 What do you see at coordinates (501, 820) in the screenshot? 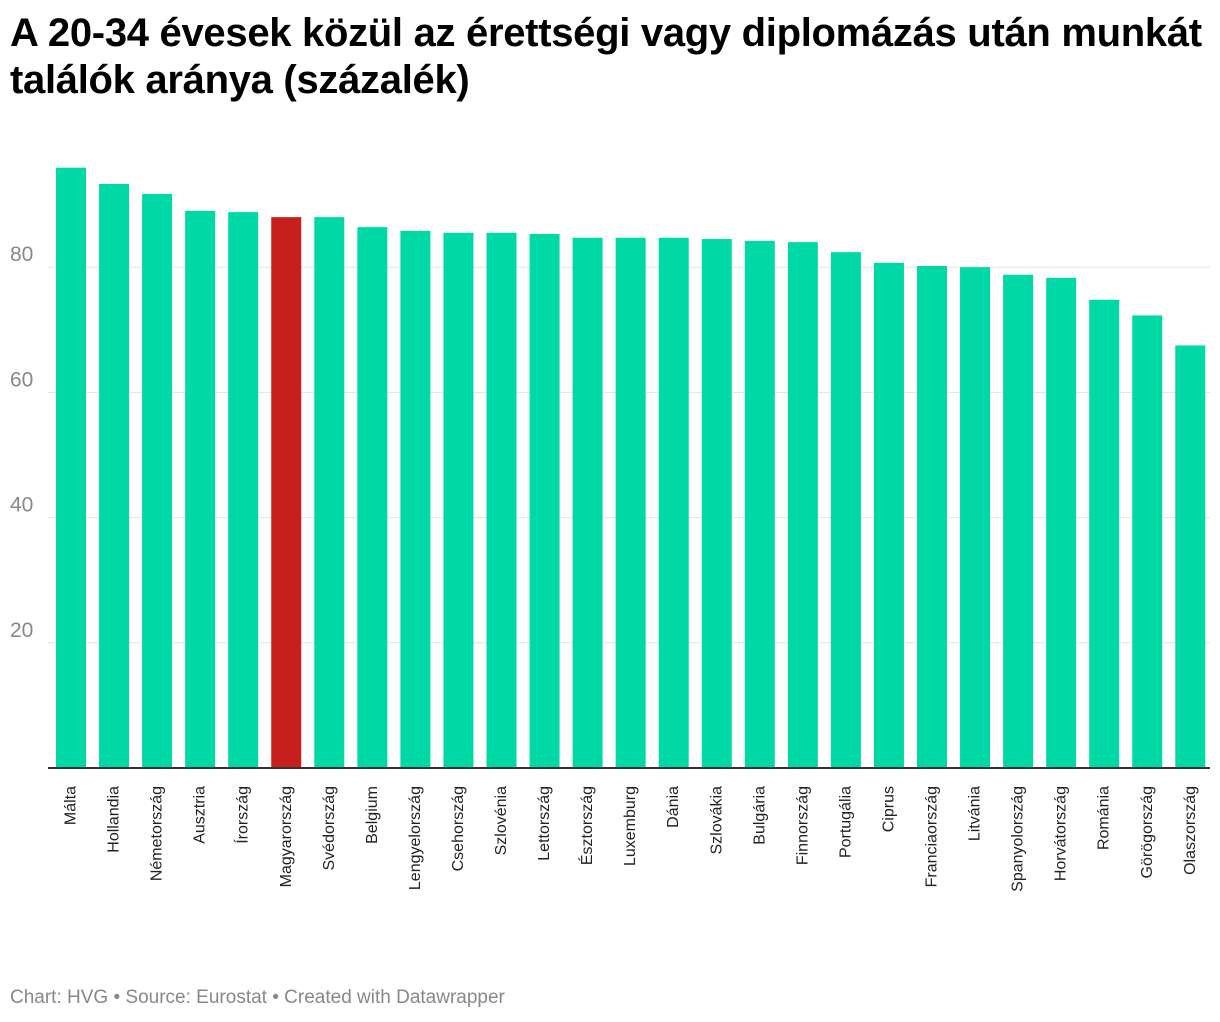
I see `x-tick-label: Szlovénia` at bounding box center [501, 820].